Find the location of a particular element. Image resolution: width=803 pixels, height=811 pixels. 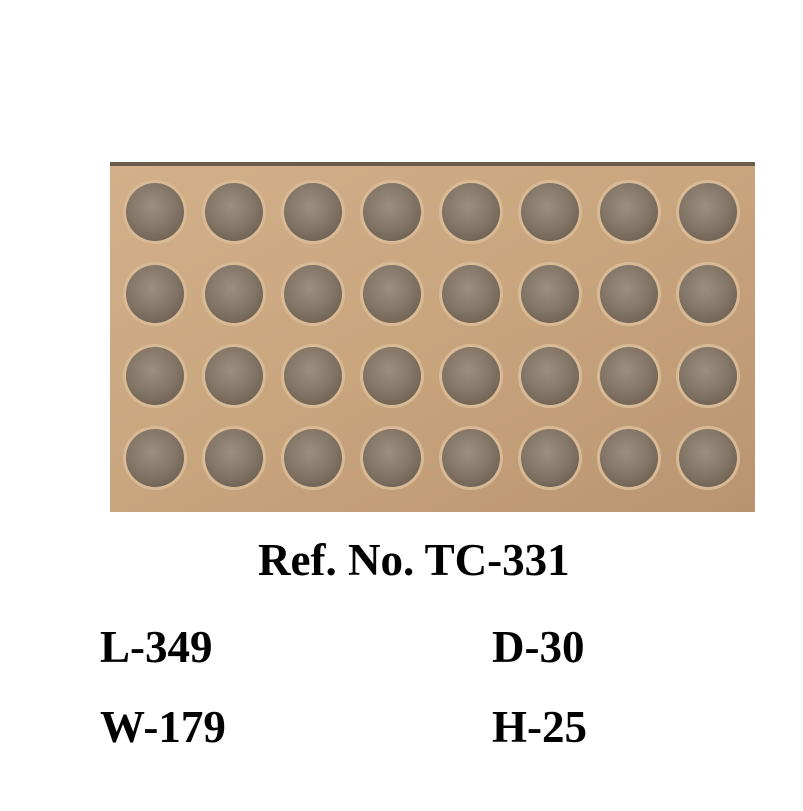

height-spec: H-25 is located at coordinates (539, 727).